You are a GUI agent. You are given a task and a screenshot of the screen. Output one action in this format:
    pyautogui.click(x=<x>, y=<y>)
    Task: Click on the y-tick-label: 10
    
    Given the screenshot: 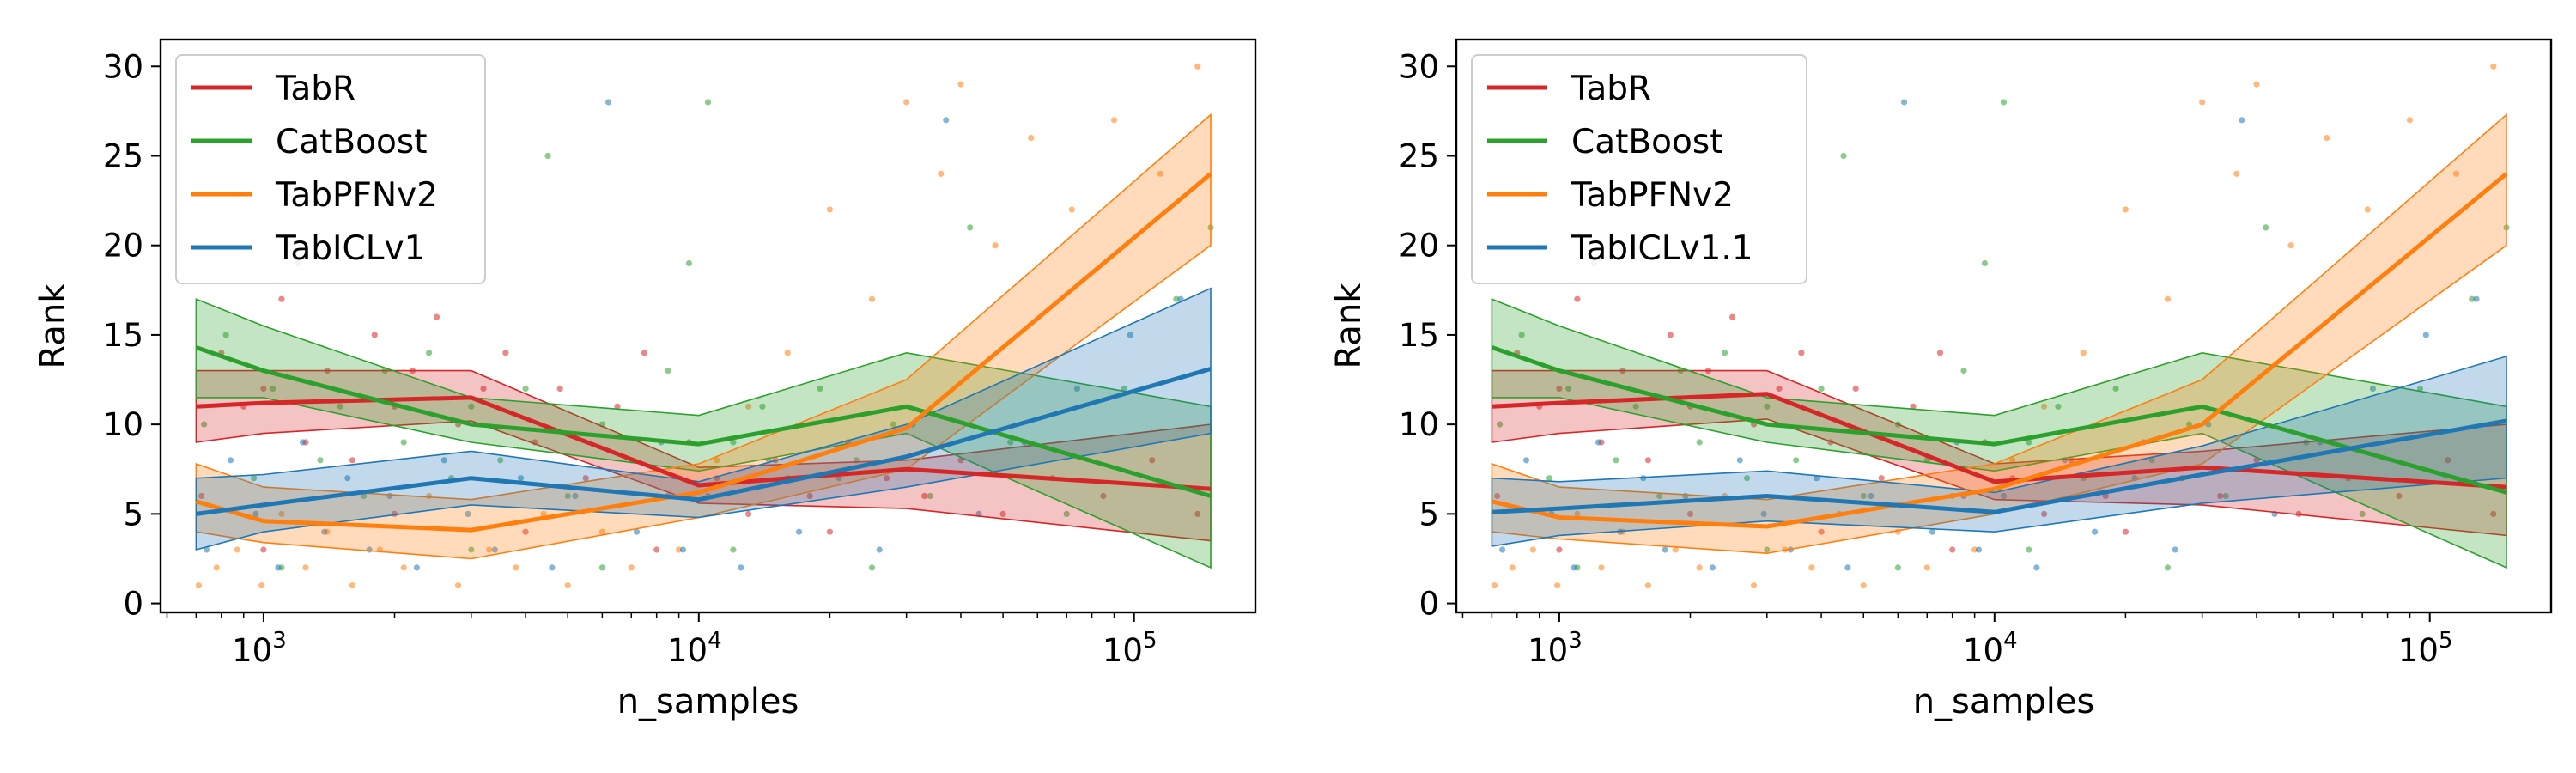 What is the action you would take?
    pyautogui.click(x=123, y=425)
    